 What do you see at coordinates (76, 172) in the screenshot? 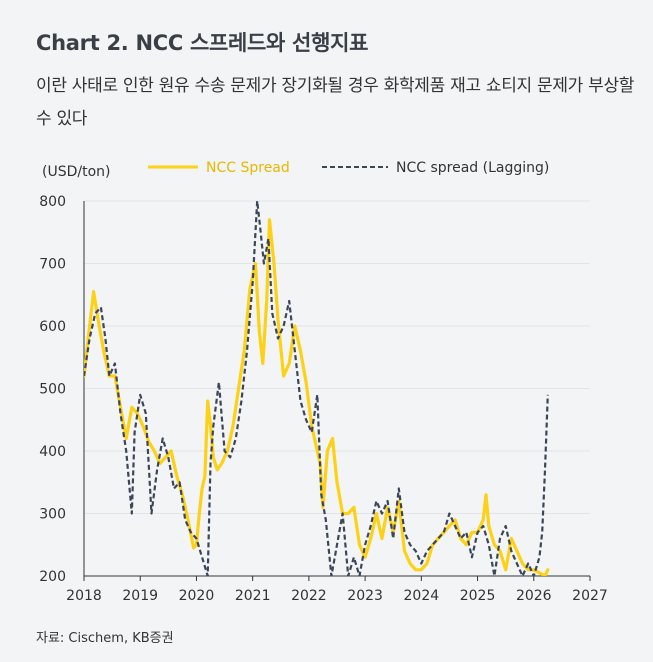
I see `y-axis-label: (USD/ton)` at bounding box center [76, 172].